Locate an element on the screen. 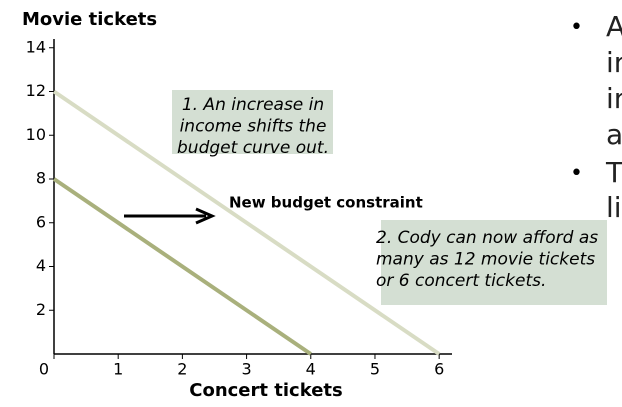 This screenshot has width=622, height=407. x-tick-label: 1 is located at coordinates (118, 369).